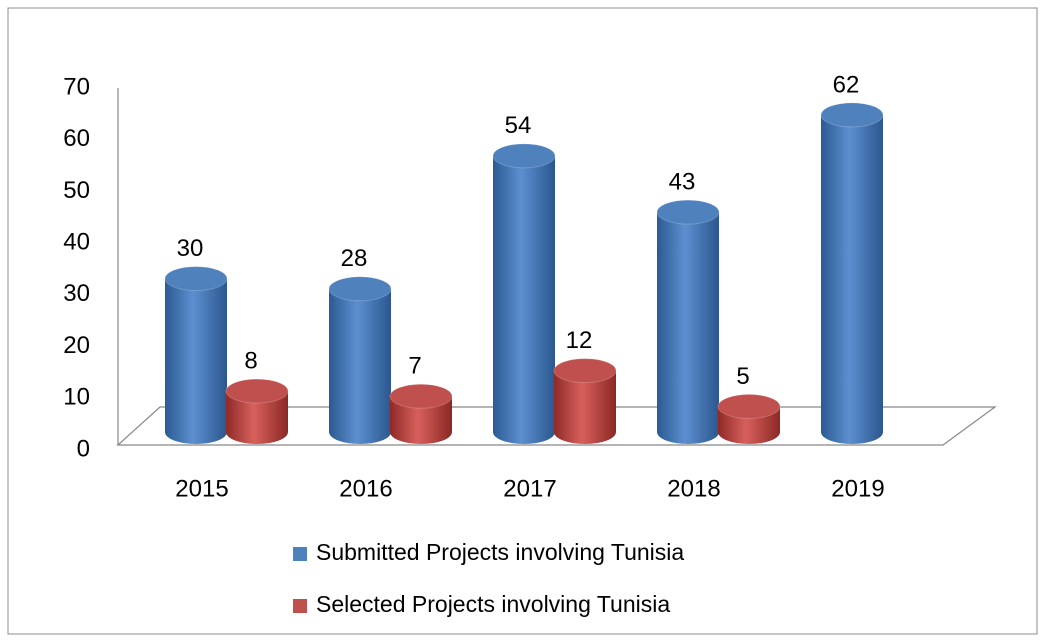  What do you see at coordinates (76, 138) in the screenshot?
I see `y-tick-label: 60` at bounding box center [76, 138].